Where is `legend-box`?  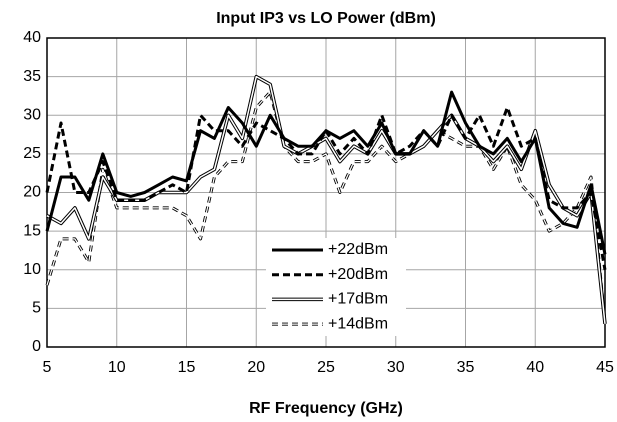 legend-box is located at coordinates (336, 287).